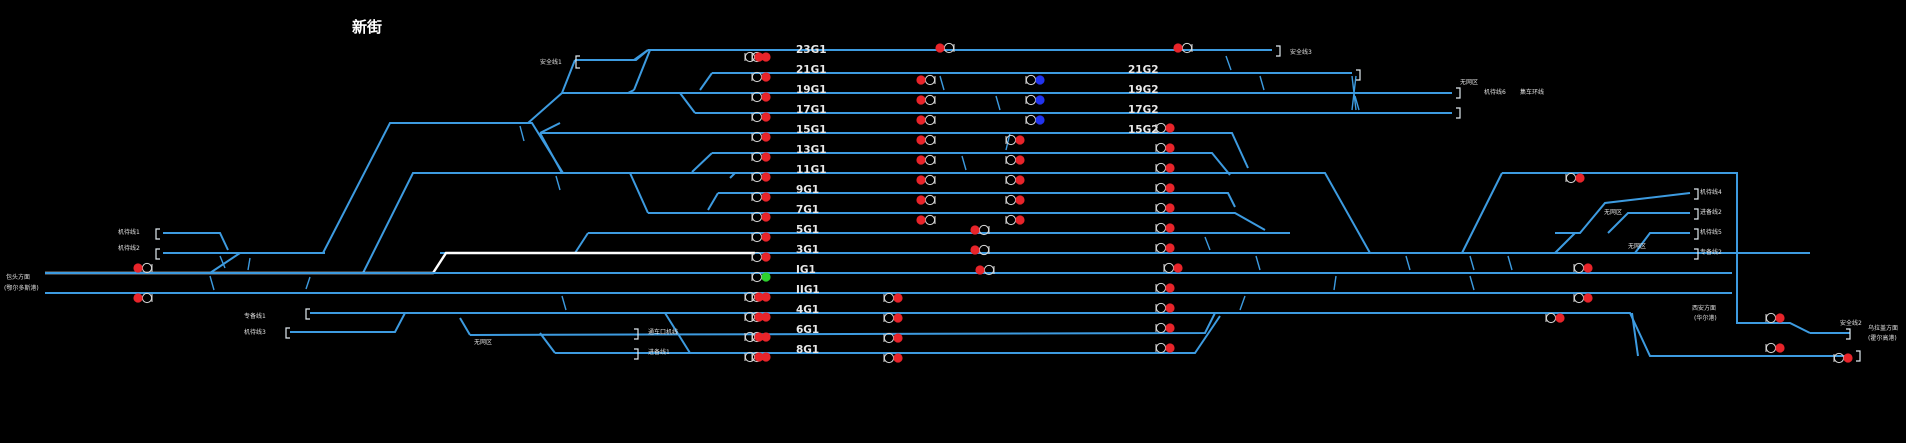 This screenshot has height=443, width=1906. I want to click on label-17G1: 17G1, so click(811, 110).